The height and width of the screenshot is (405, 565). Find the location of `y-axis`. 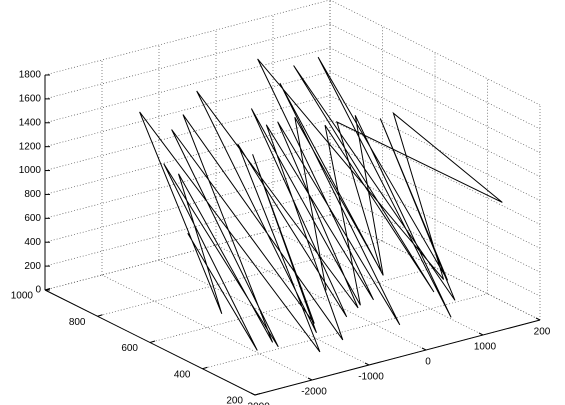

y-axis is located at coordinates (397, 357).